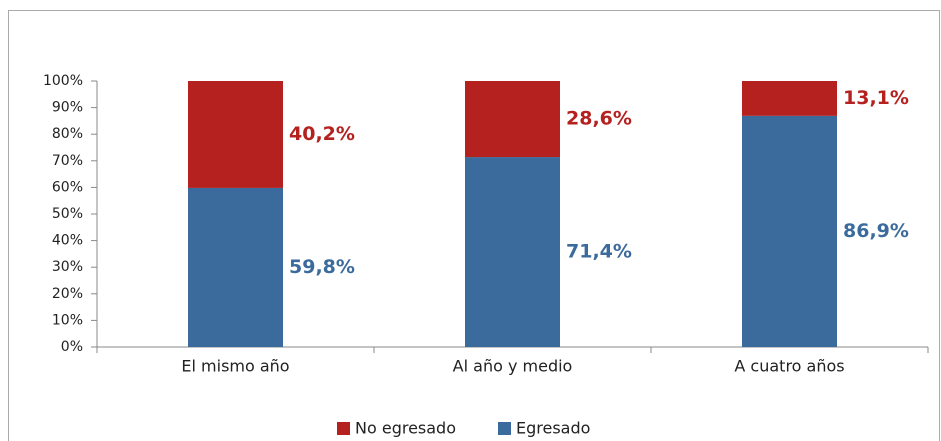 The image size is (941, 441). Describe the element at coordinates (67, 267) in the screenshot. I see `y-tick-label: 30%` at that location.